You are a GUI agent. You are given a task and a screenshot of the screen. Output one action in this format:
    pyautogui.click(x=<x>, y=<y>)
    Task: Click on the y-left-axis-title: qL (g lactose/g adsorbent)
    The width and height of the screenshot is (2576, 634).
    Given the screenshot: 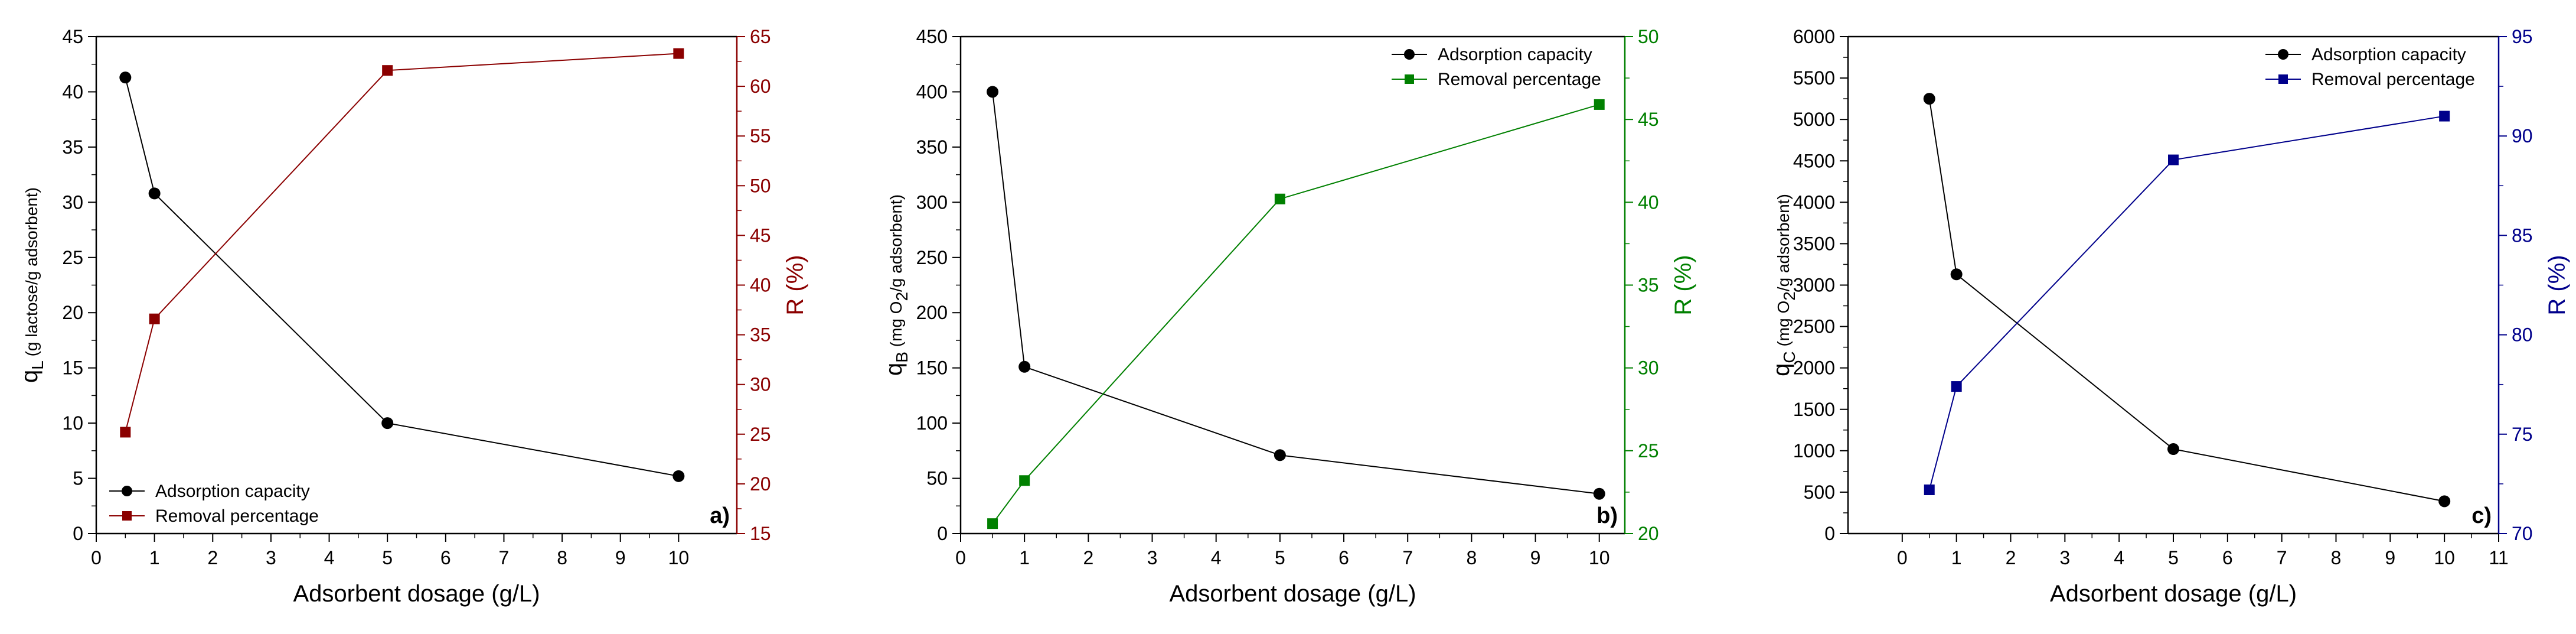 What is the action you would take?
    pyautogui.click(x=32, y=285)
    